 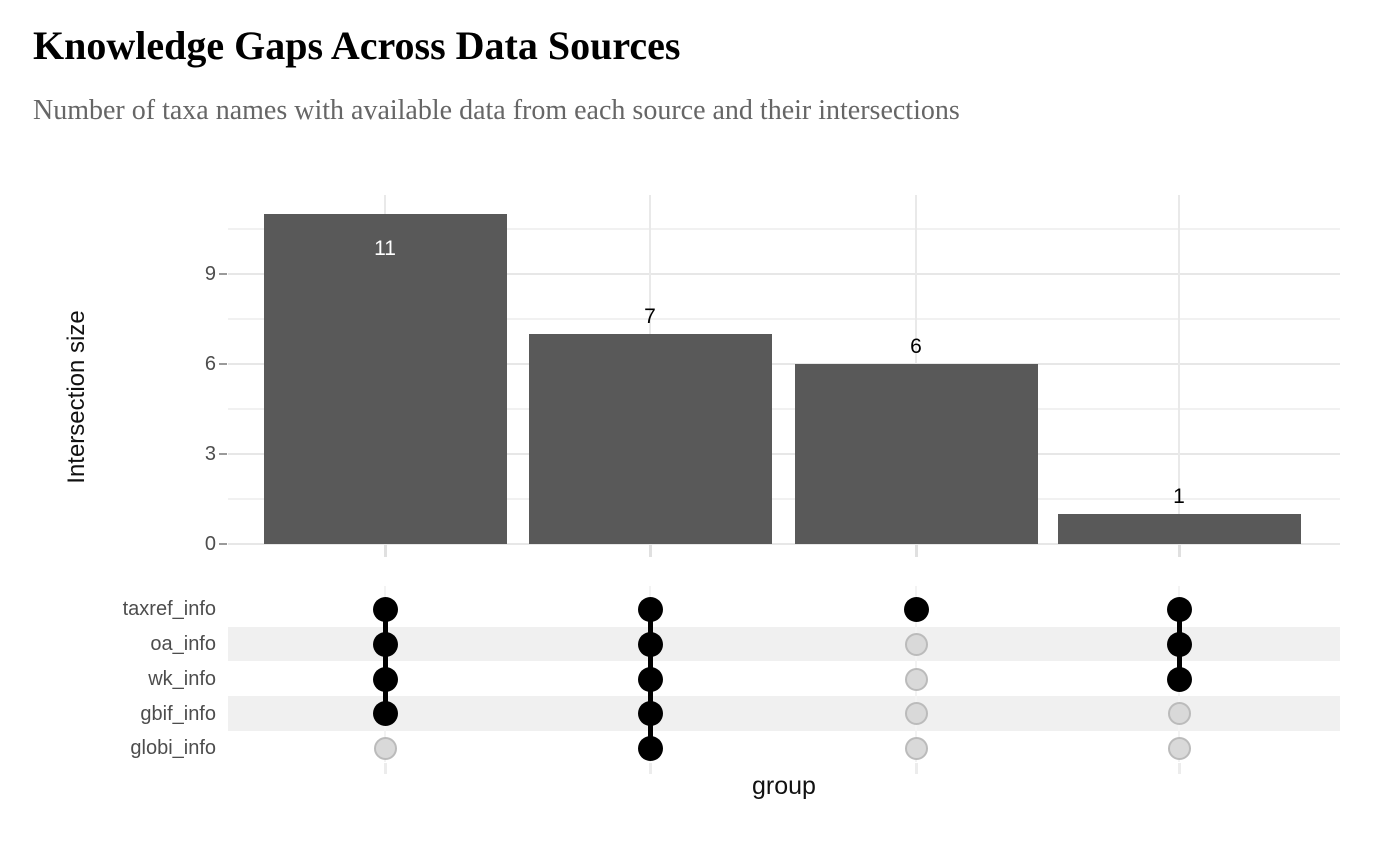 What do you see at coordinates (357, 45) in the screenshot?
I see `chart-title: Knowledge Gaps Across Data Sources` at bounding box center [357, 45].